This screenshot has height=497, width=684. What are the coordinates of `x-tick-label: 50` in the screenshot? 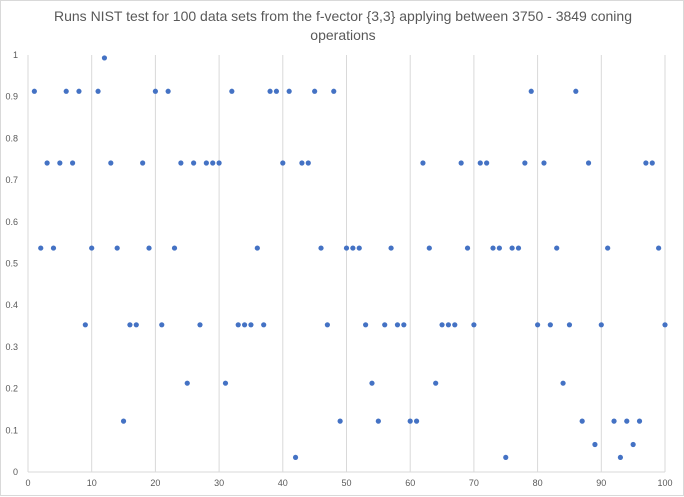 It's located at (346, 483).